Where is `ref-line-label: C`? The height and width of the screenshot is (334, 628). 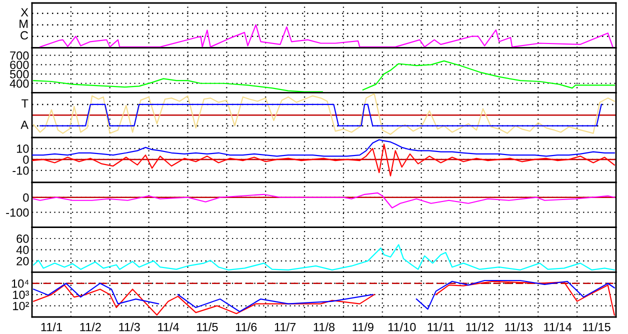 ref-line-label: C is located at coordinates (24, 35).